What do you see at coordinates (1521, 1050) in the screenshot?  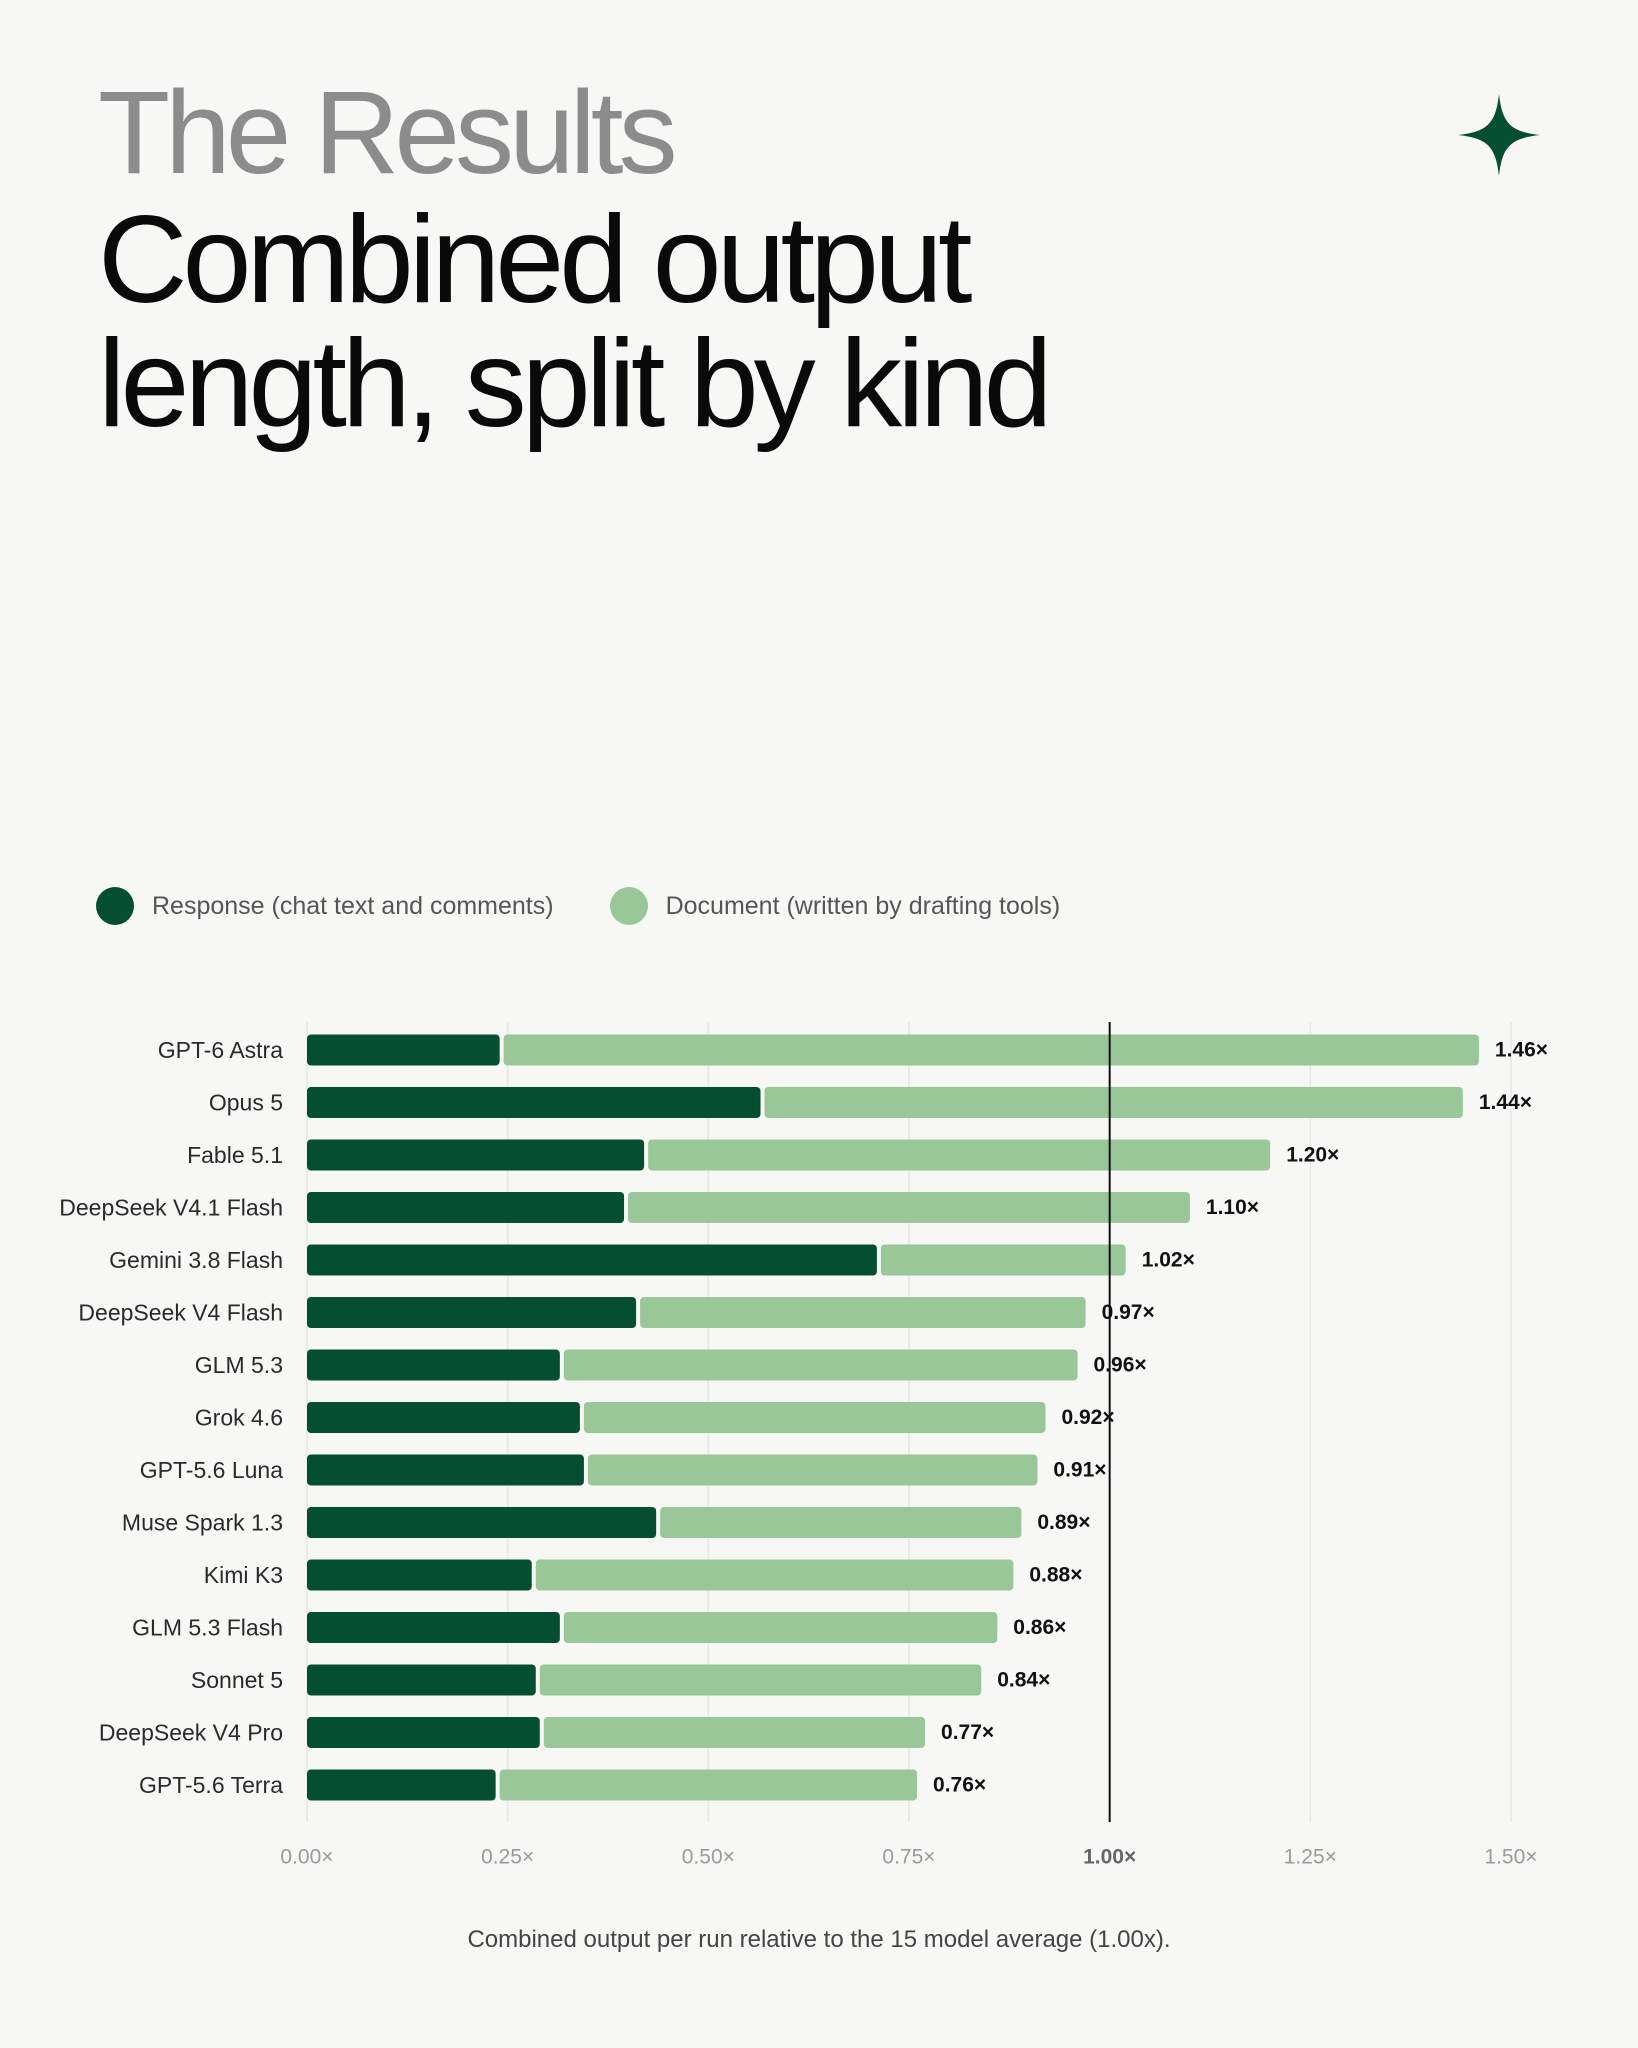 I see `total-label: 1.46×` at bounding box center [1521, 1050].